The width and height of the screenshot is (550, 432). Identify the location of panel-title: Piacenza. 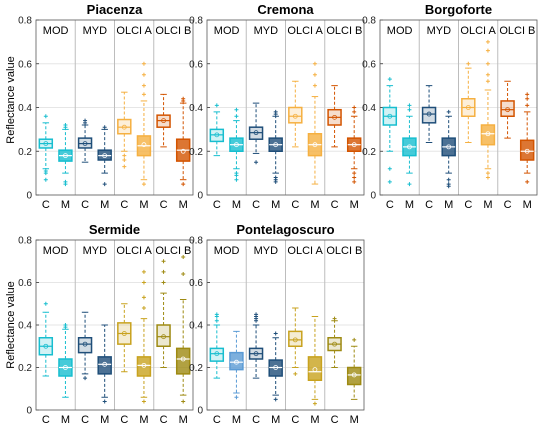
(115, 9).